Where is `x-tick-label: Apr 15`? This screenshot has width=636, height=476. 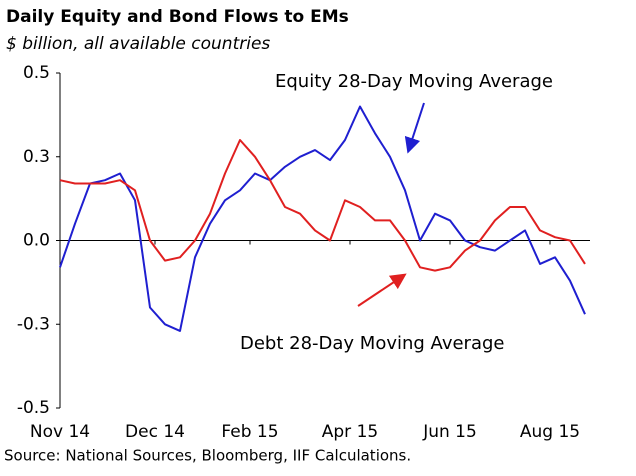
x-tick-label: Apr 15 is located at coordinates (350, 432).